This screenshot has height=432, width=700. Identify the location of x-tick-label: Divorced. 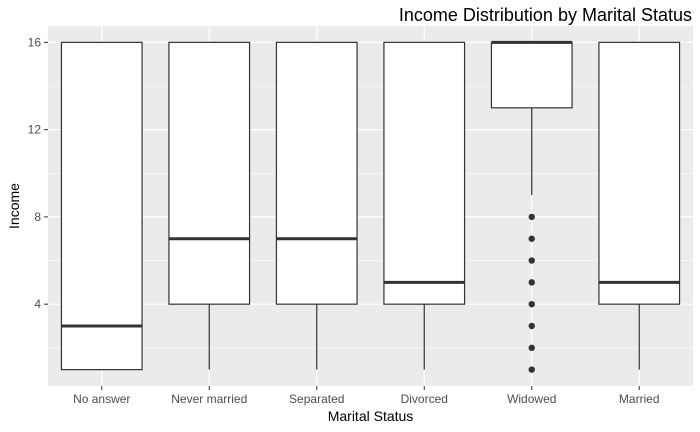
(424, 399).